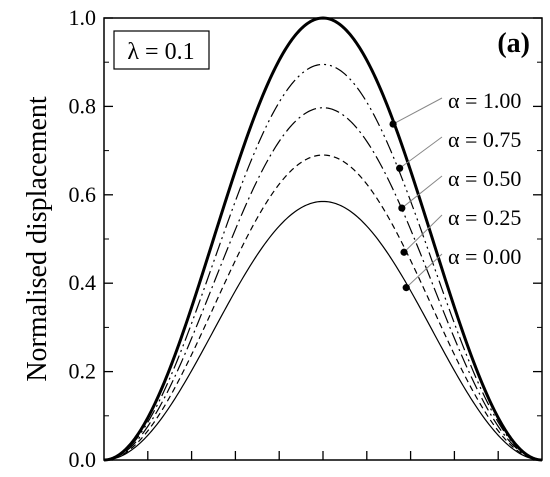 Image resolution: width=550 pixels, height=477 pixels. I want to click on parameter-box: λ = 0.1, so click(161, 50).